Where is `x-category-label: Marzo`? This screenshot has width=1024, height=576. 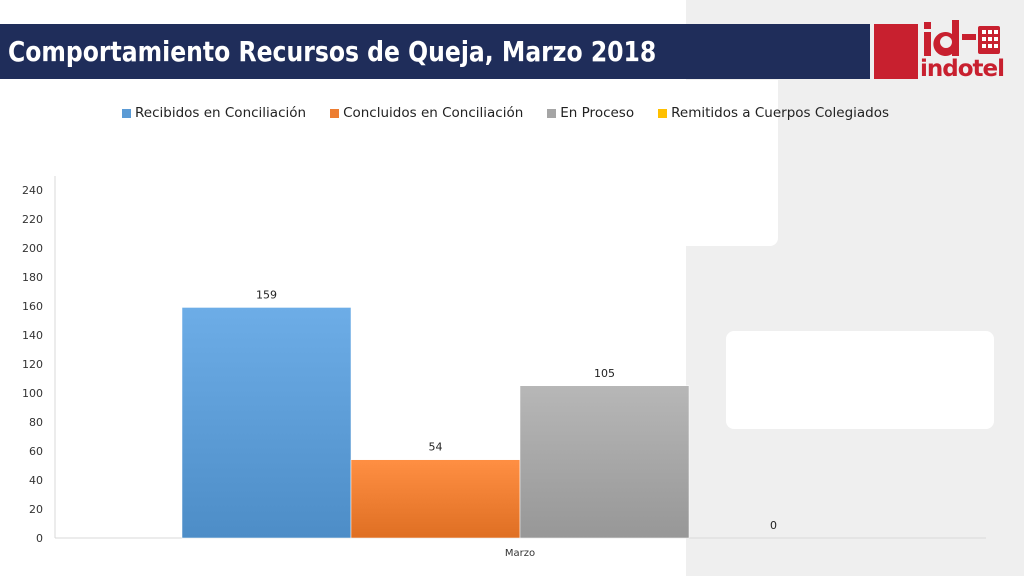 x-category-label: Marzo is located at coordinates (520, 553).